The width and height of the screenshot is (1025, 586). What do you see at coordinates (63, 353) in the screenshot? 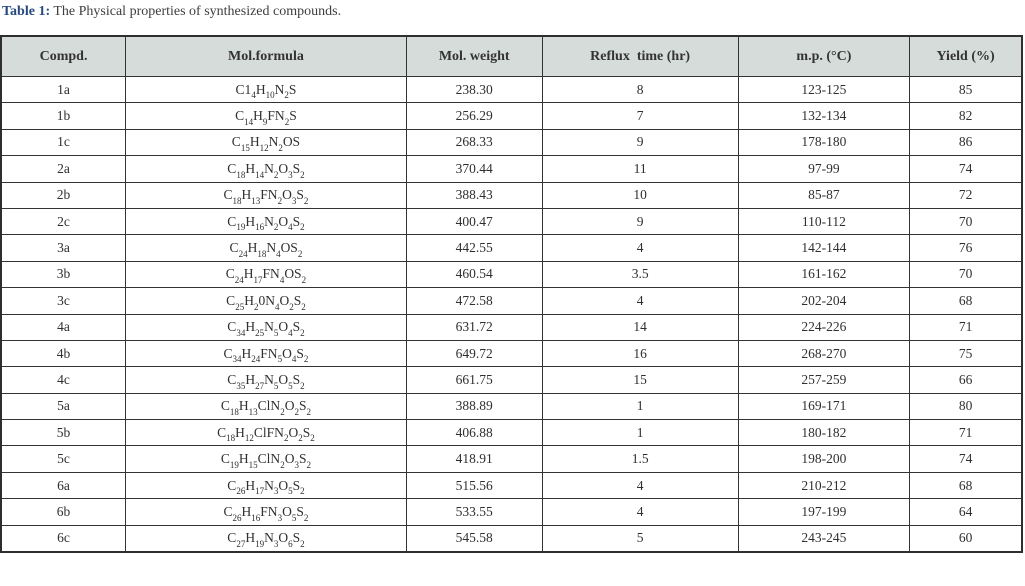
I see `cell-compd: 4b` at bounding box center [63, 353].